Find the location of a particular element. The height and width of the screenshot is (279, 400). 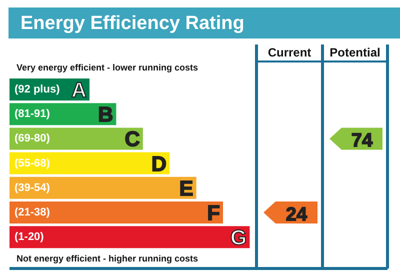

text: F is located at coordinates (213, 213).